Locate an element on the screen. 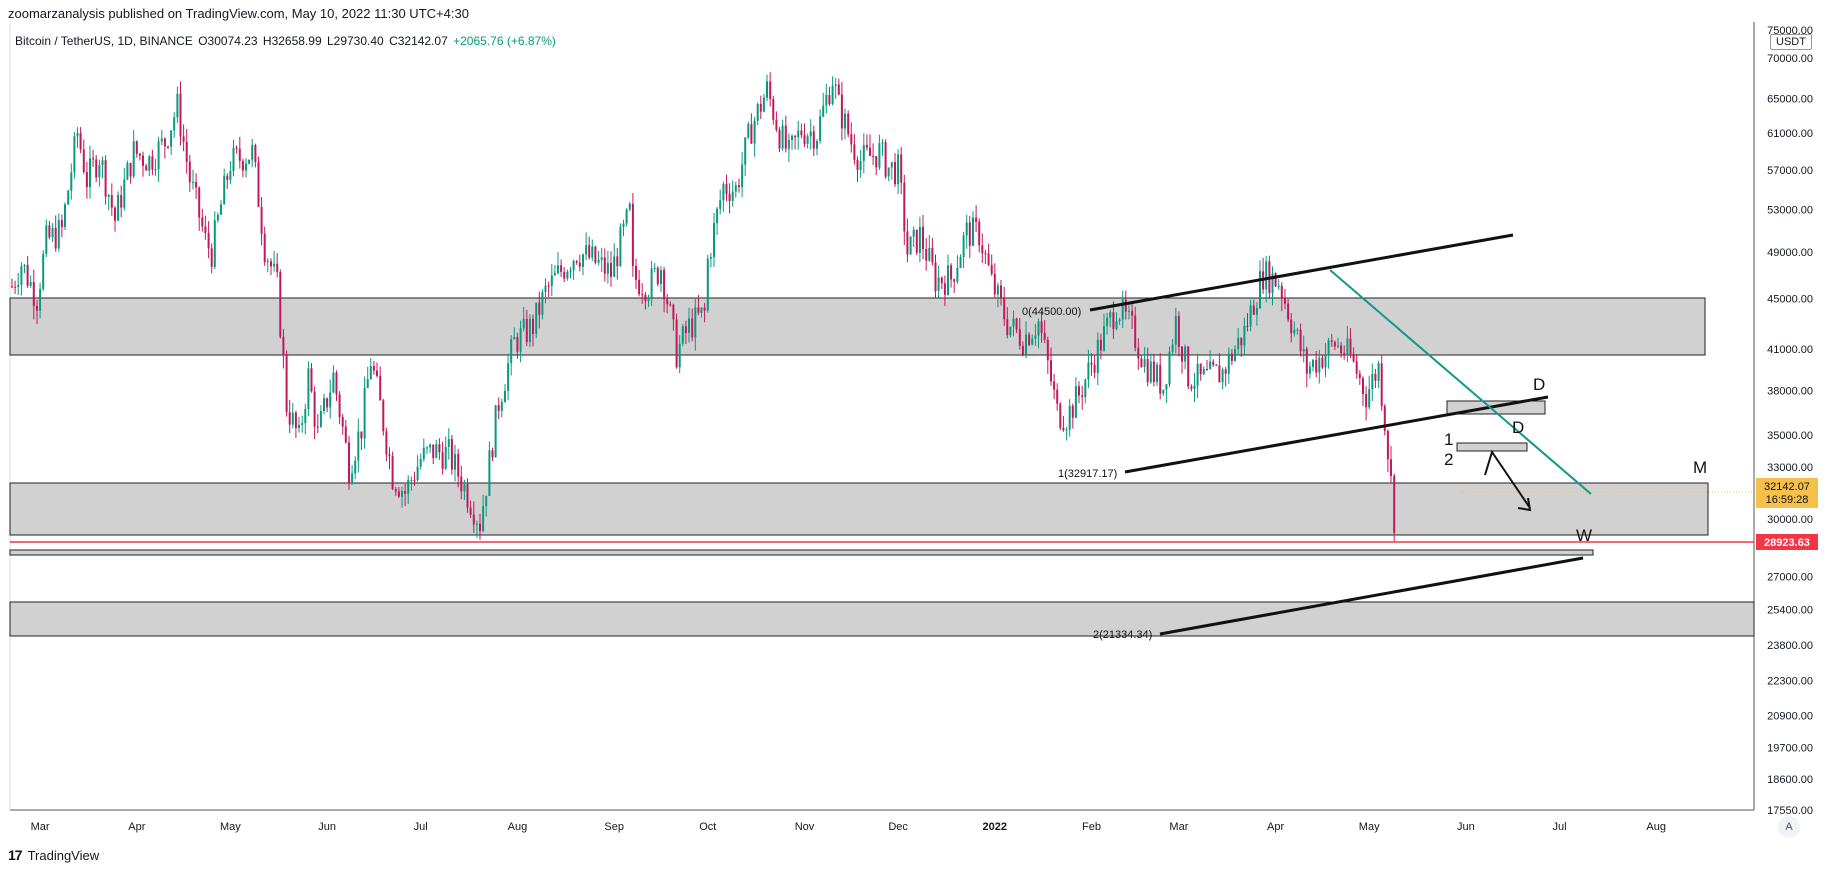 This screenshot has height=875, width=1834. fib-extension-line is located at coordinates (1371, 596).